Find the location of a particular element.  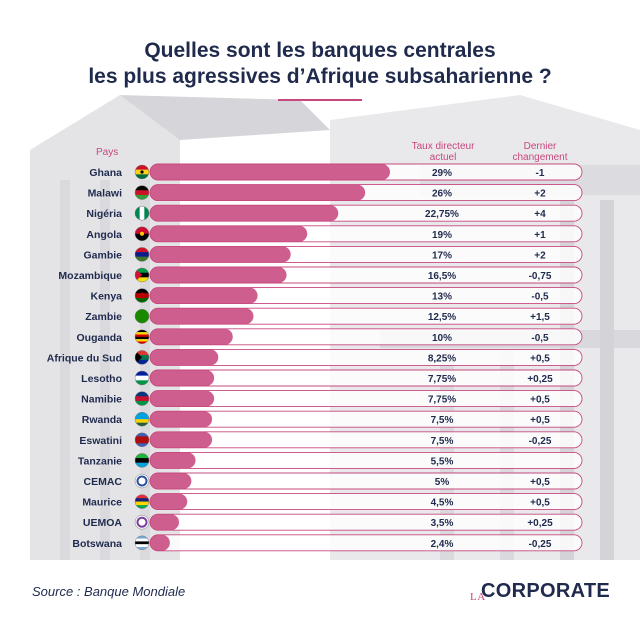

country-label: Angola is located at coordinates (104, 235).